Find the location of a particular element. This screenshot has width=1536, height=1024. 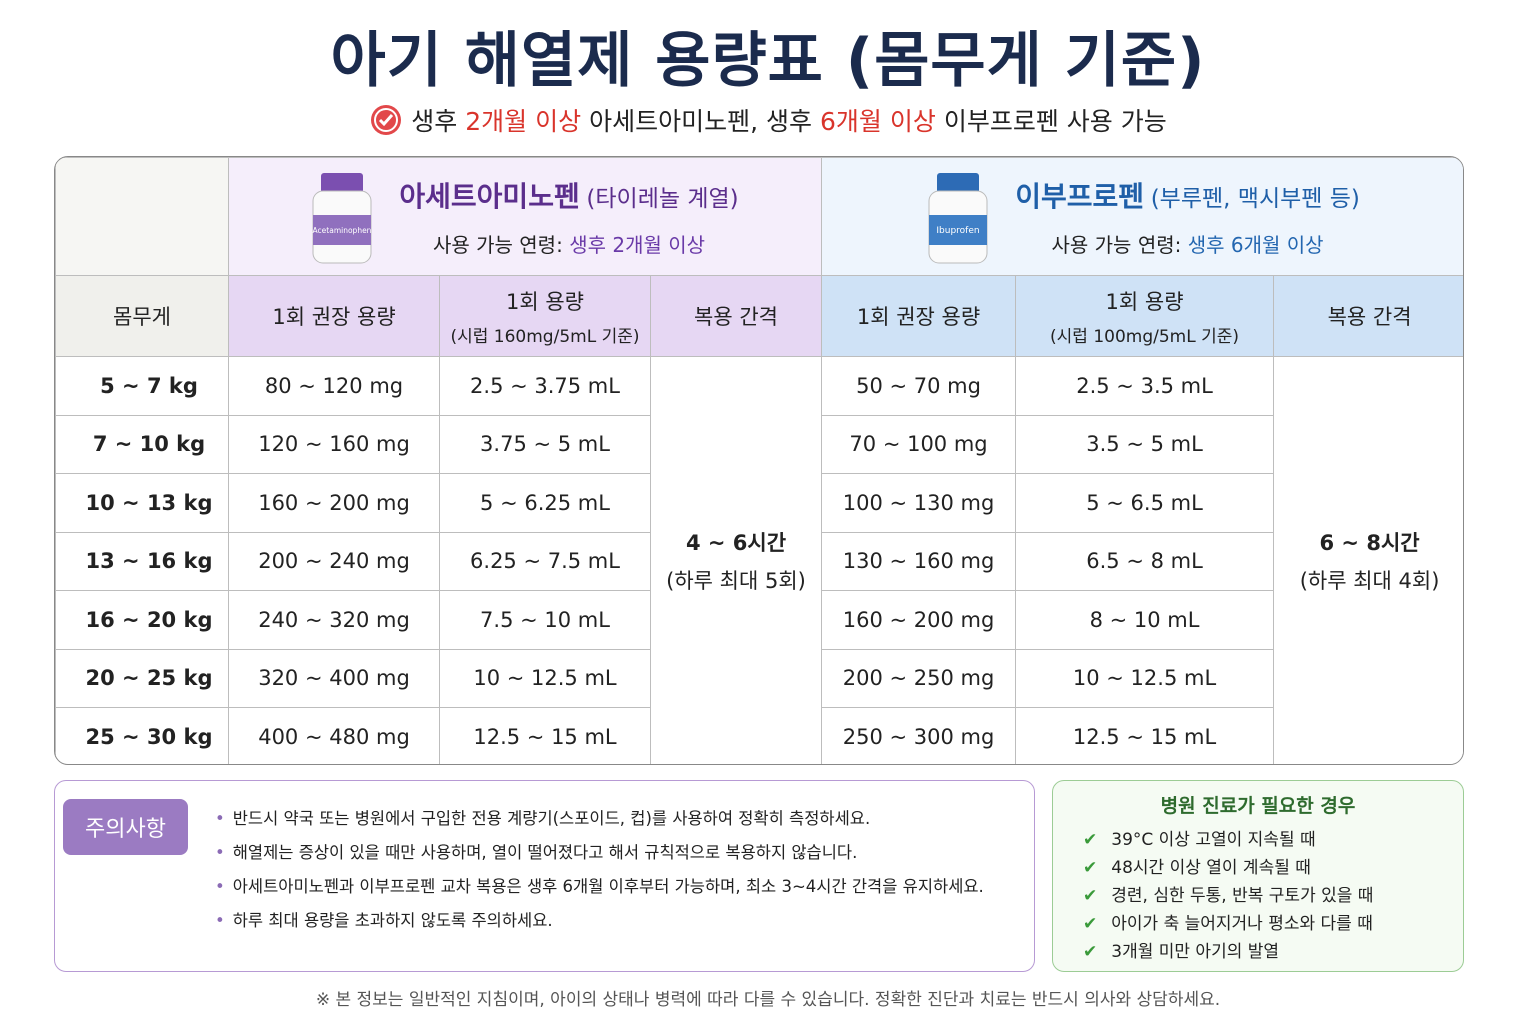

subtitle-text: 이부프로펜 사용 가능 is located at coordinates (1055, 121).